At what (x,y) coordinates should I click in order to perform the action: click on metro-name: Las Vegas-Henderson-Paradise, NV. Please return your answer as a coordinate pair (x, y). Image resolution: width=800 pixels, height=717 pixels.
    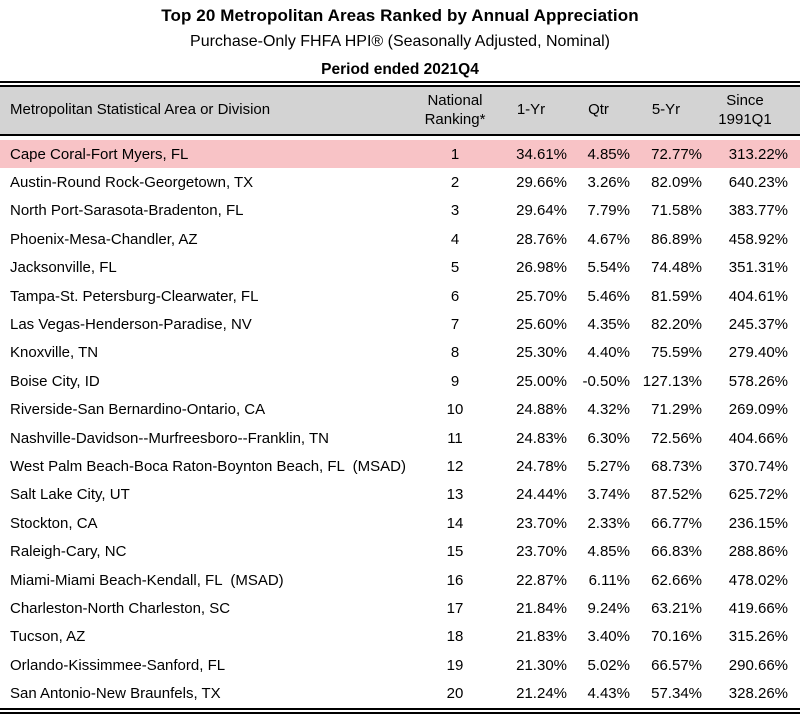
    Looking at the image, I should click on (131, 325).